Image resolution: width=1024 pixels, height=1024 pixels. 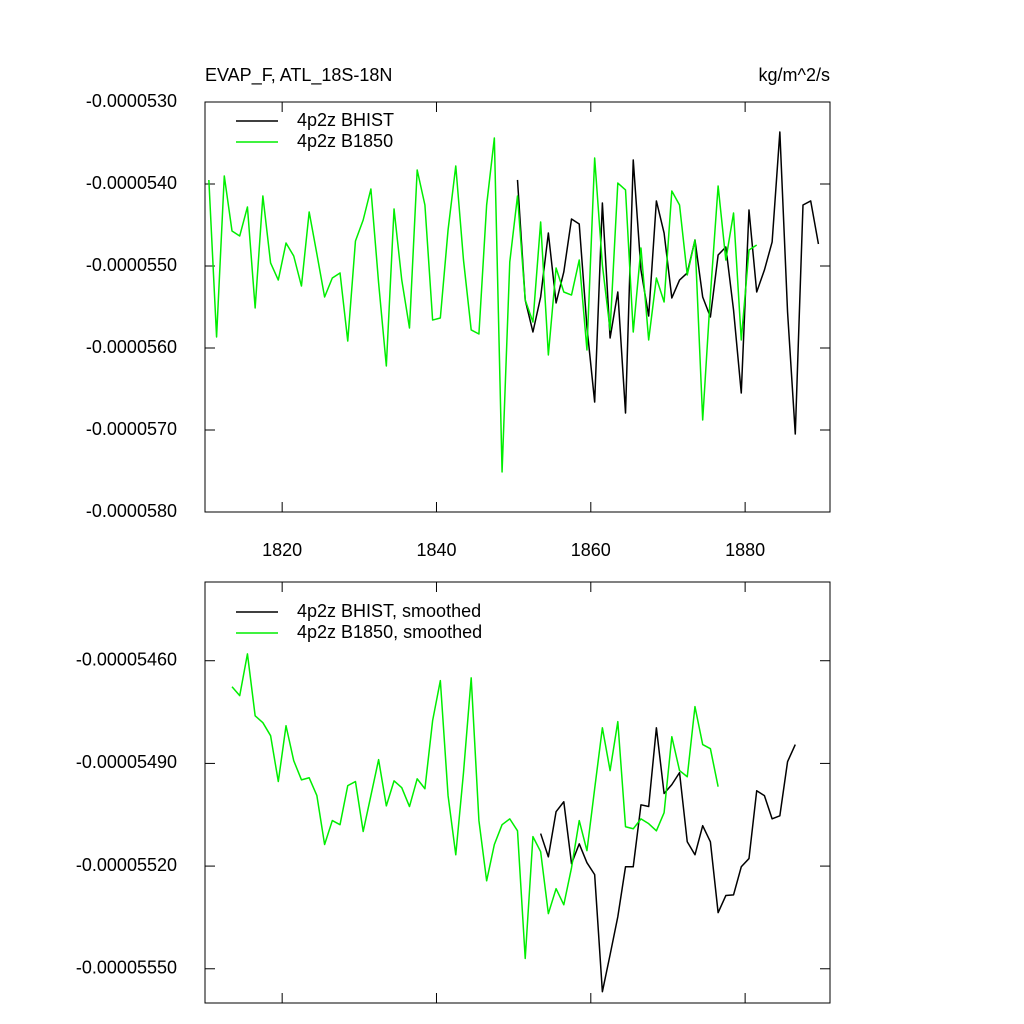 What do you see at coordinates (389, 632) in the screenshot?
I see `legend-label: 4p2z B1850, smoothed` at bounding box center [389, 632].